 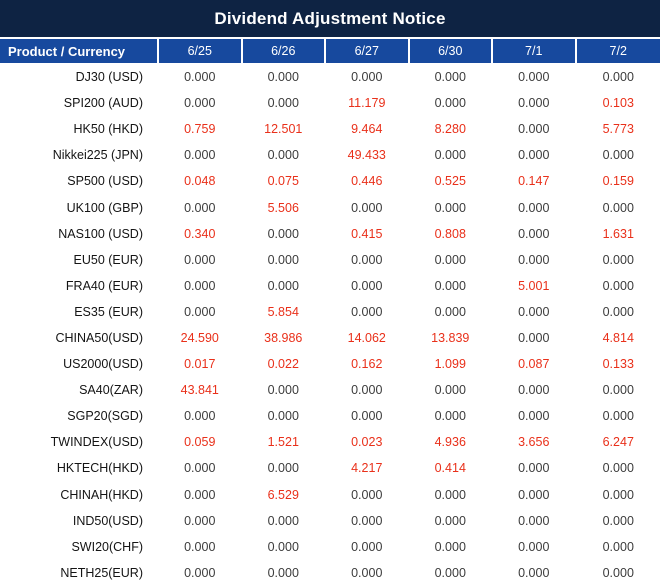 What do you see at coordinates (284, 208) in the screenshot?
I see `value-cell: 5.506` at bounding box center [284, 208].